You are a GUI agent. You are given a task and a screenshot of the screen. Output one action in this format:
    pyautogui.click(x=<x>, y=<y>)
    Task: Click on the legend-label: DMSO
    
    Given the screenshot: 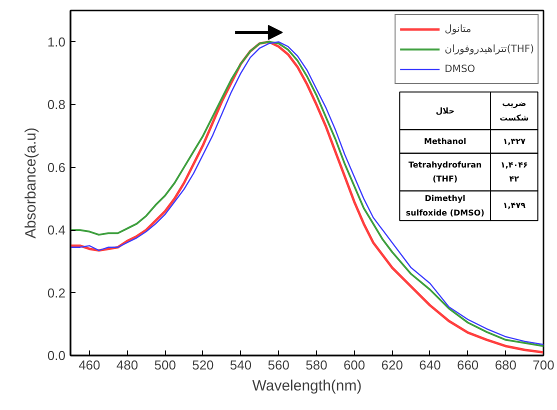 What is the action you would take?
    pyautogui.click(x=460, y=69)
    